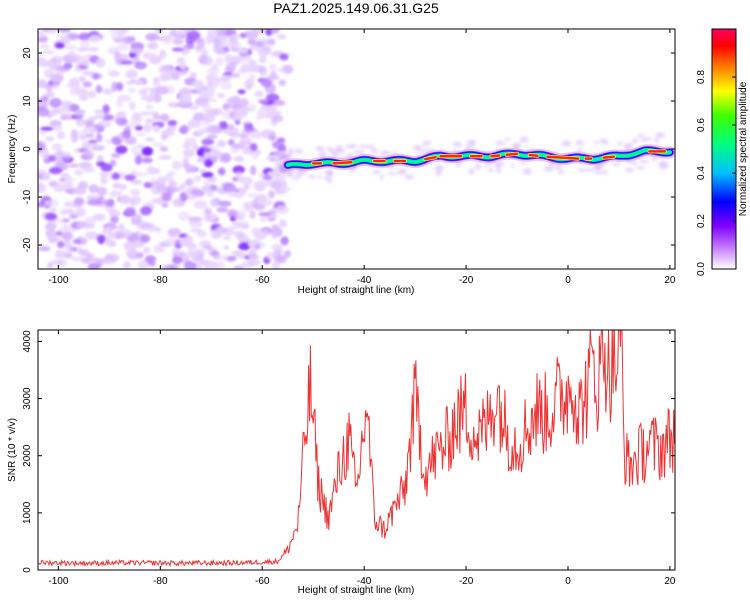 The height and width of the screenshot is (600, 750). I want to click on heatmap-y-tick-label: 10, so click(27, 101).